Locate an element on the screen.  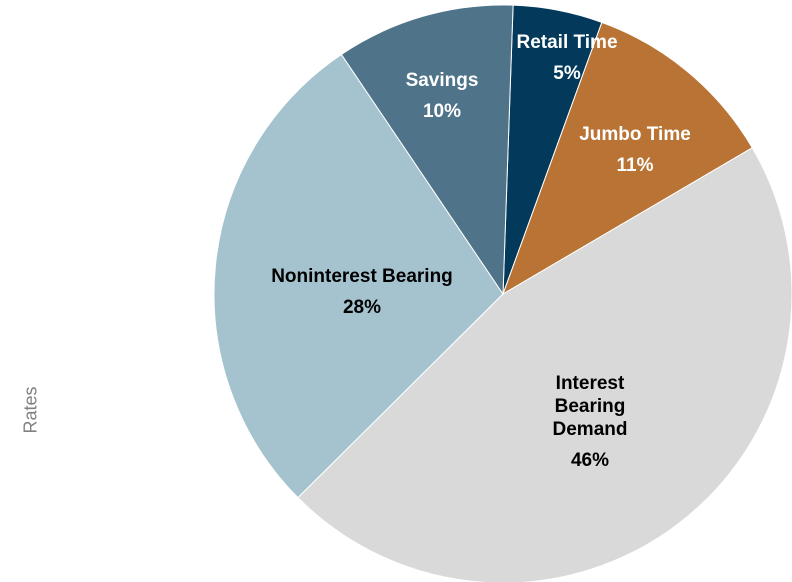
slice-label: Noninterest Bearing 28% is located at coordinates (362, 292).